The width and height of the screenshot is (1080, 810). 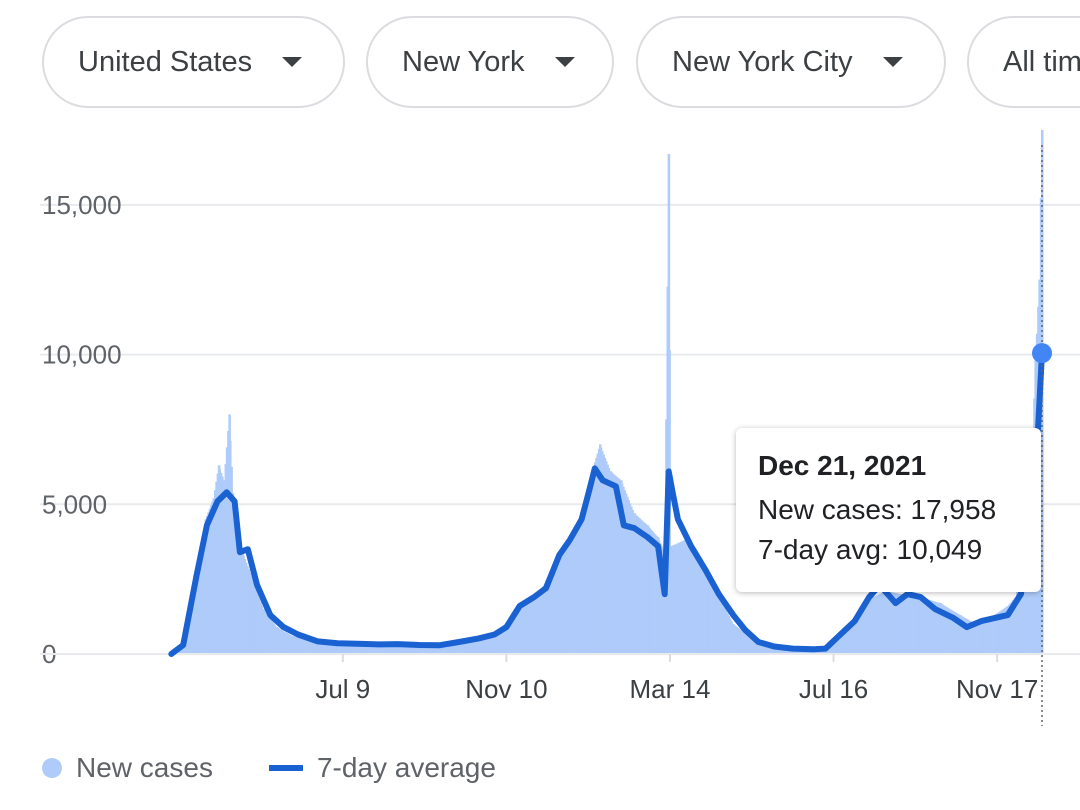 What do you see at coordinates (791, 62) in the screenshot?
I see `city-dropdown: New York City` at bounding box center [791, 62].